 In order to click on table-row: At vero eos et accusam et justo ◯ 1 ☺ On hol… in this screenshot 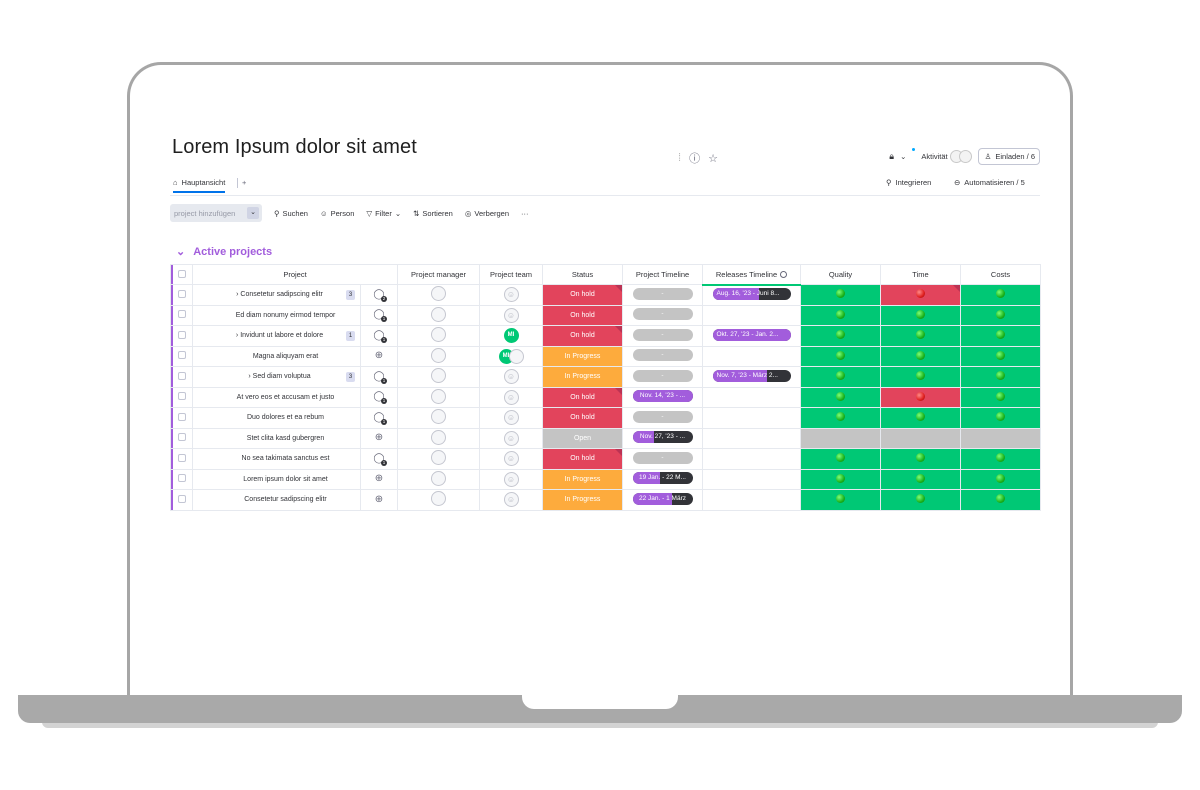, I will do `click(605, 397)`.